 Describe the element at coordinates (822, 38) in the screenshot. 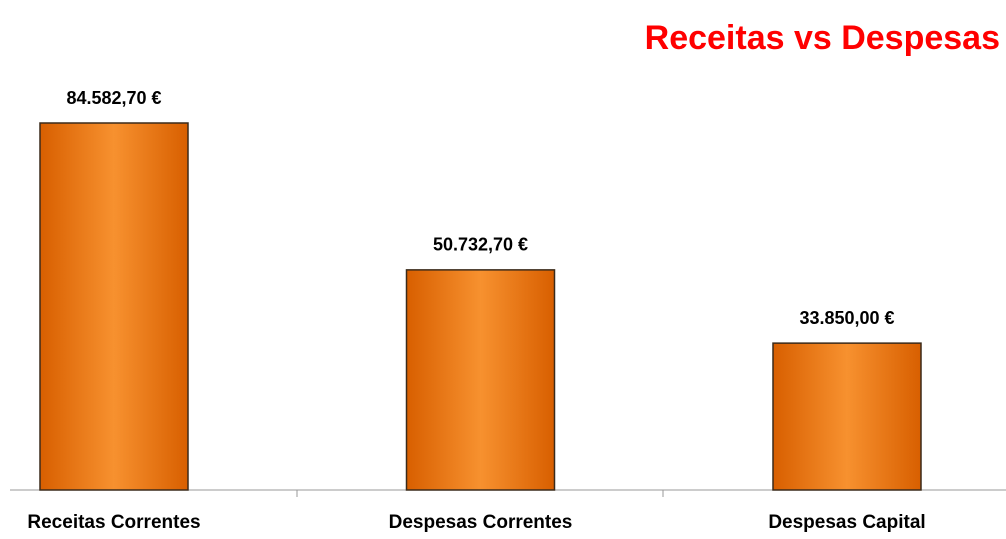

I see `chart-title: Receitas vs Despesas` at that location.